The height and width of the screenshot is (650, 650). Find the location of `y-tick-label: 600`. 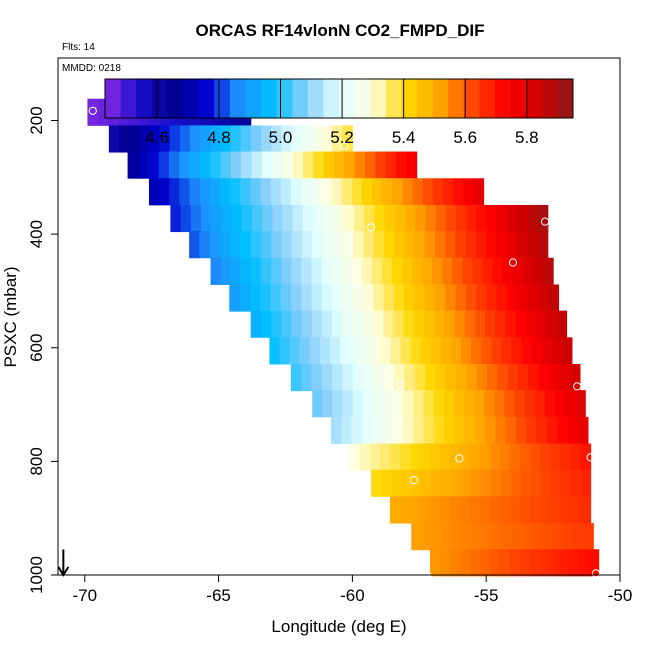

y-tick-label: 600 is located at coordinates (36, 348).